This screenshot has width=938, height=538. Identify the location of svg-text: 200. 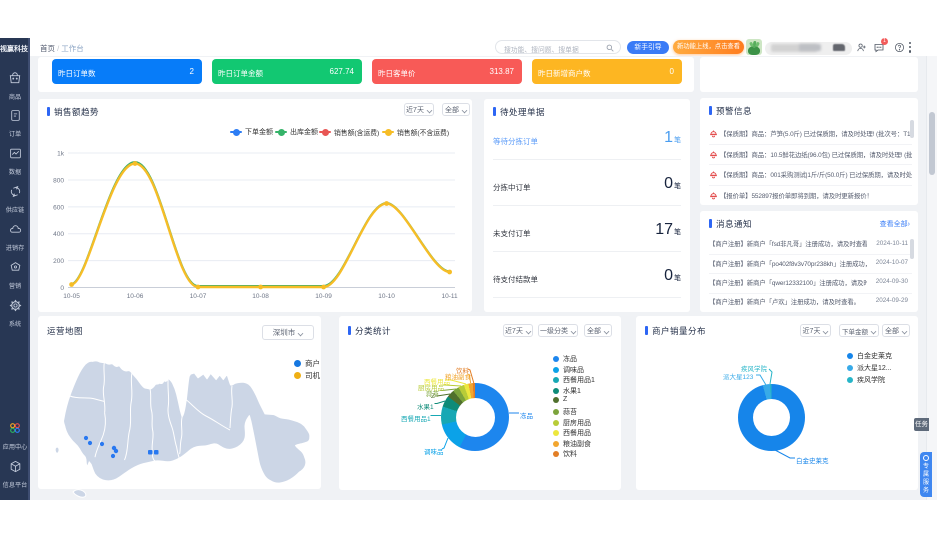
(58, 261).